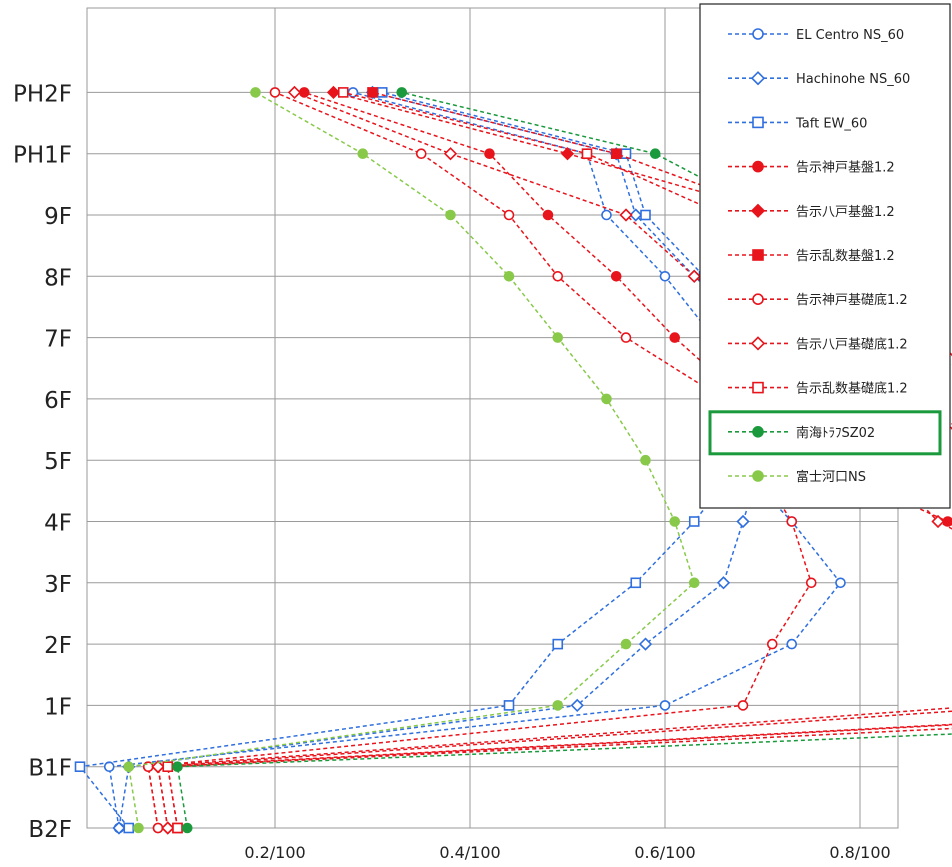 The height and width of the screenshot is (867, 952). I want to click on adopted-highlight-box, so click(825, 433).